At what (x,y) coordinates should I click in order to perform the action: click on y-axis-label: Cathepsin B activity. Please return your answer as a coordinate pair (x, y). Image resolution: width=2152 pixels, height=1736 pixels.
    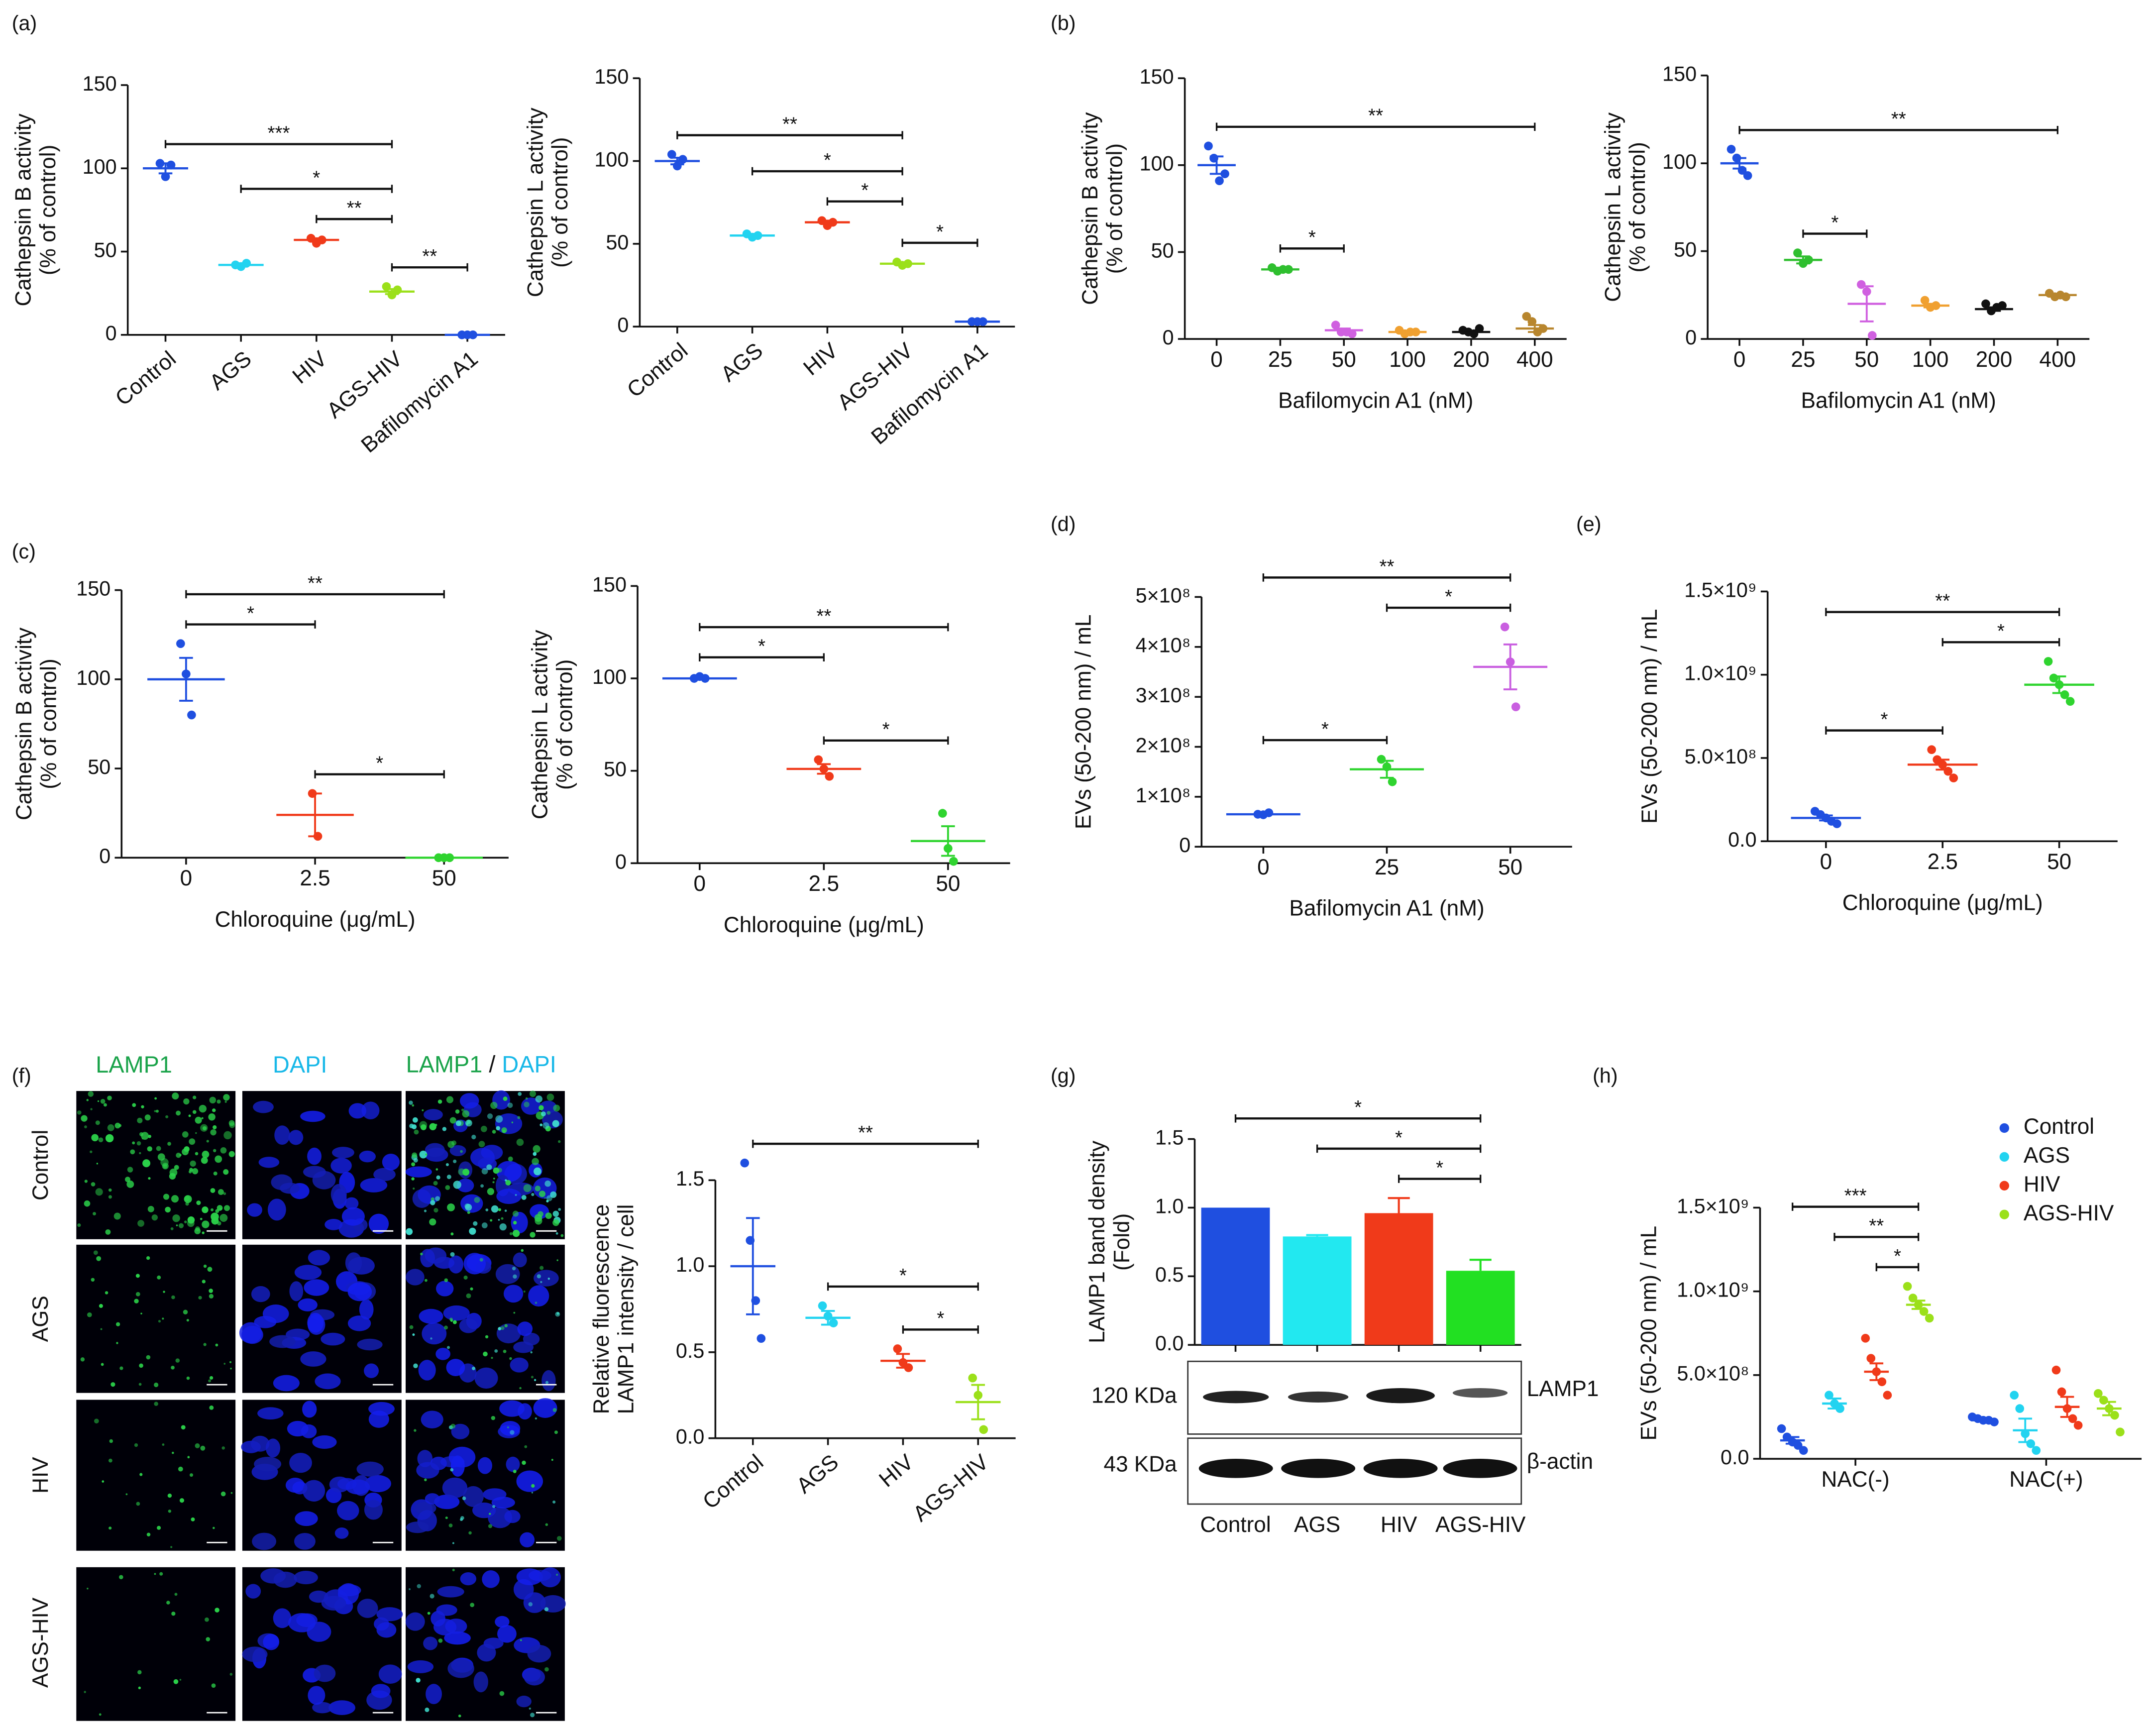
    Looking at the image, I should click on (24, 210).